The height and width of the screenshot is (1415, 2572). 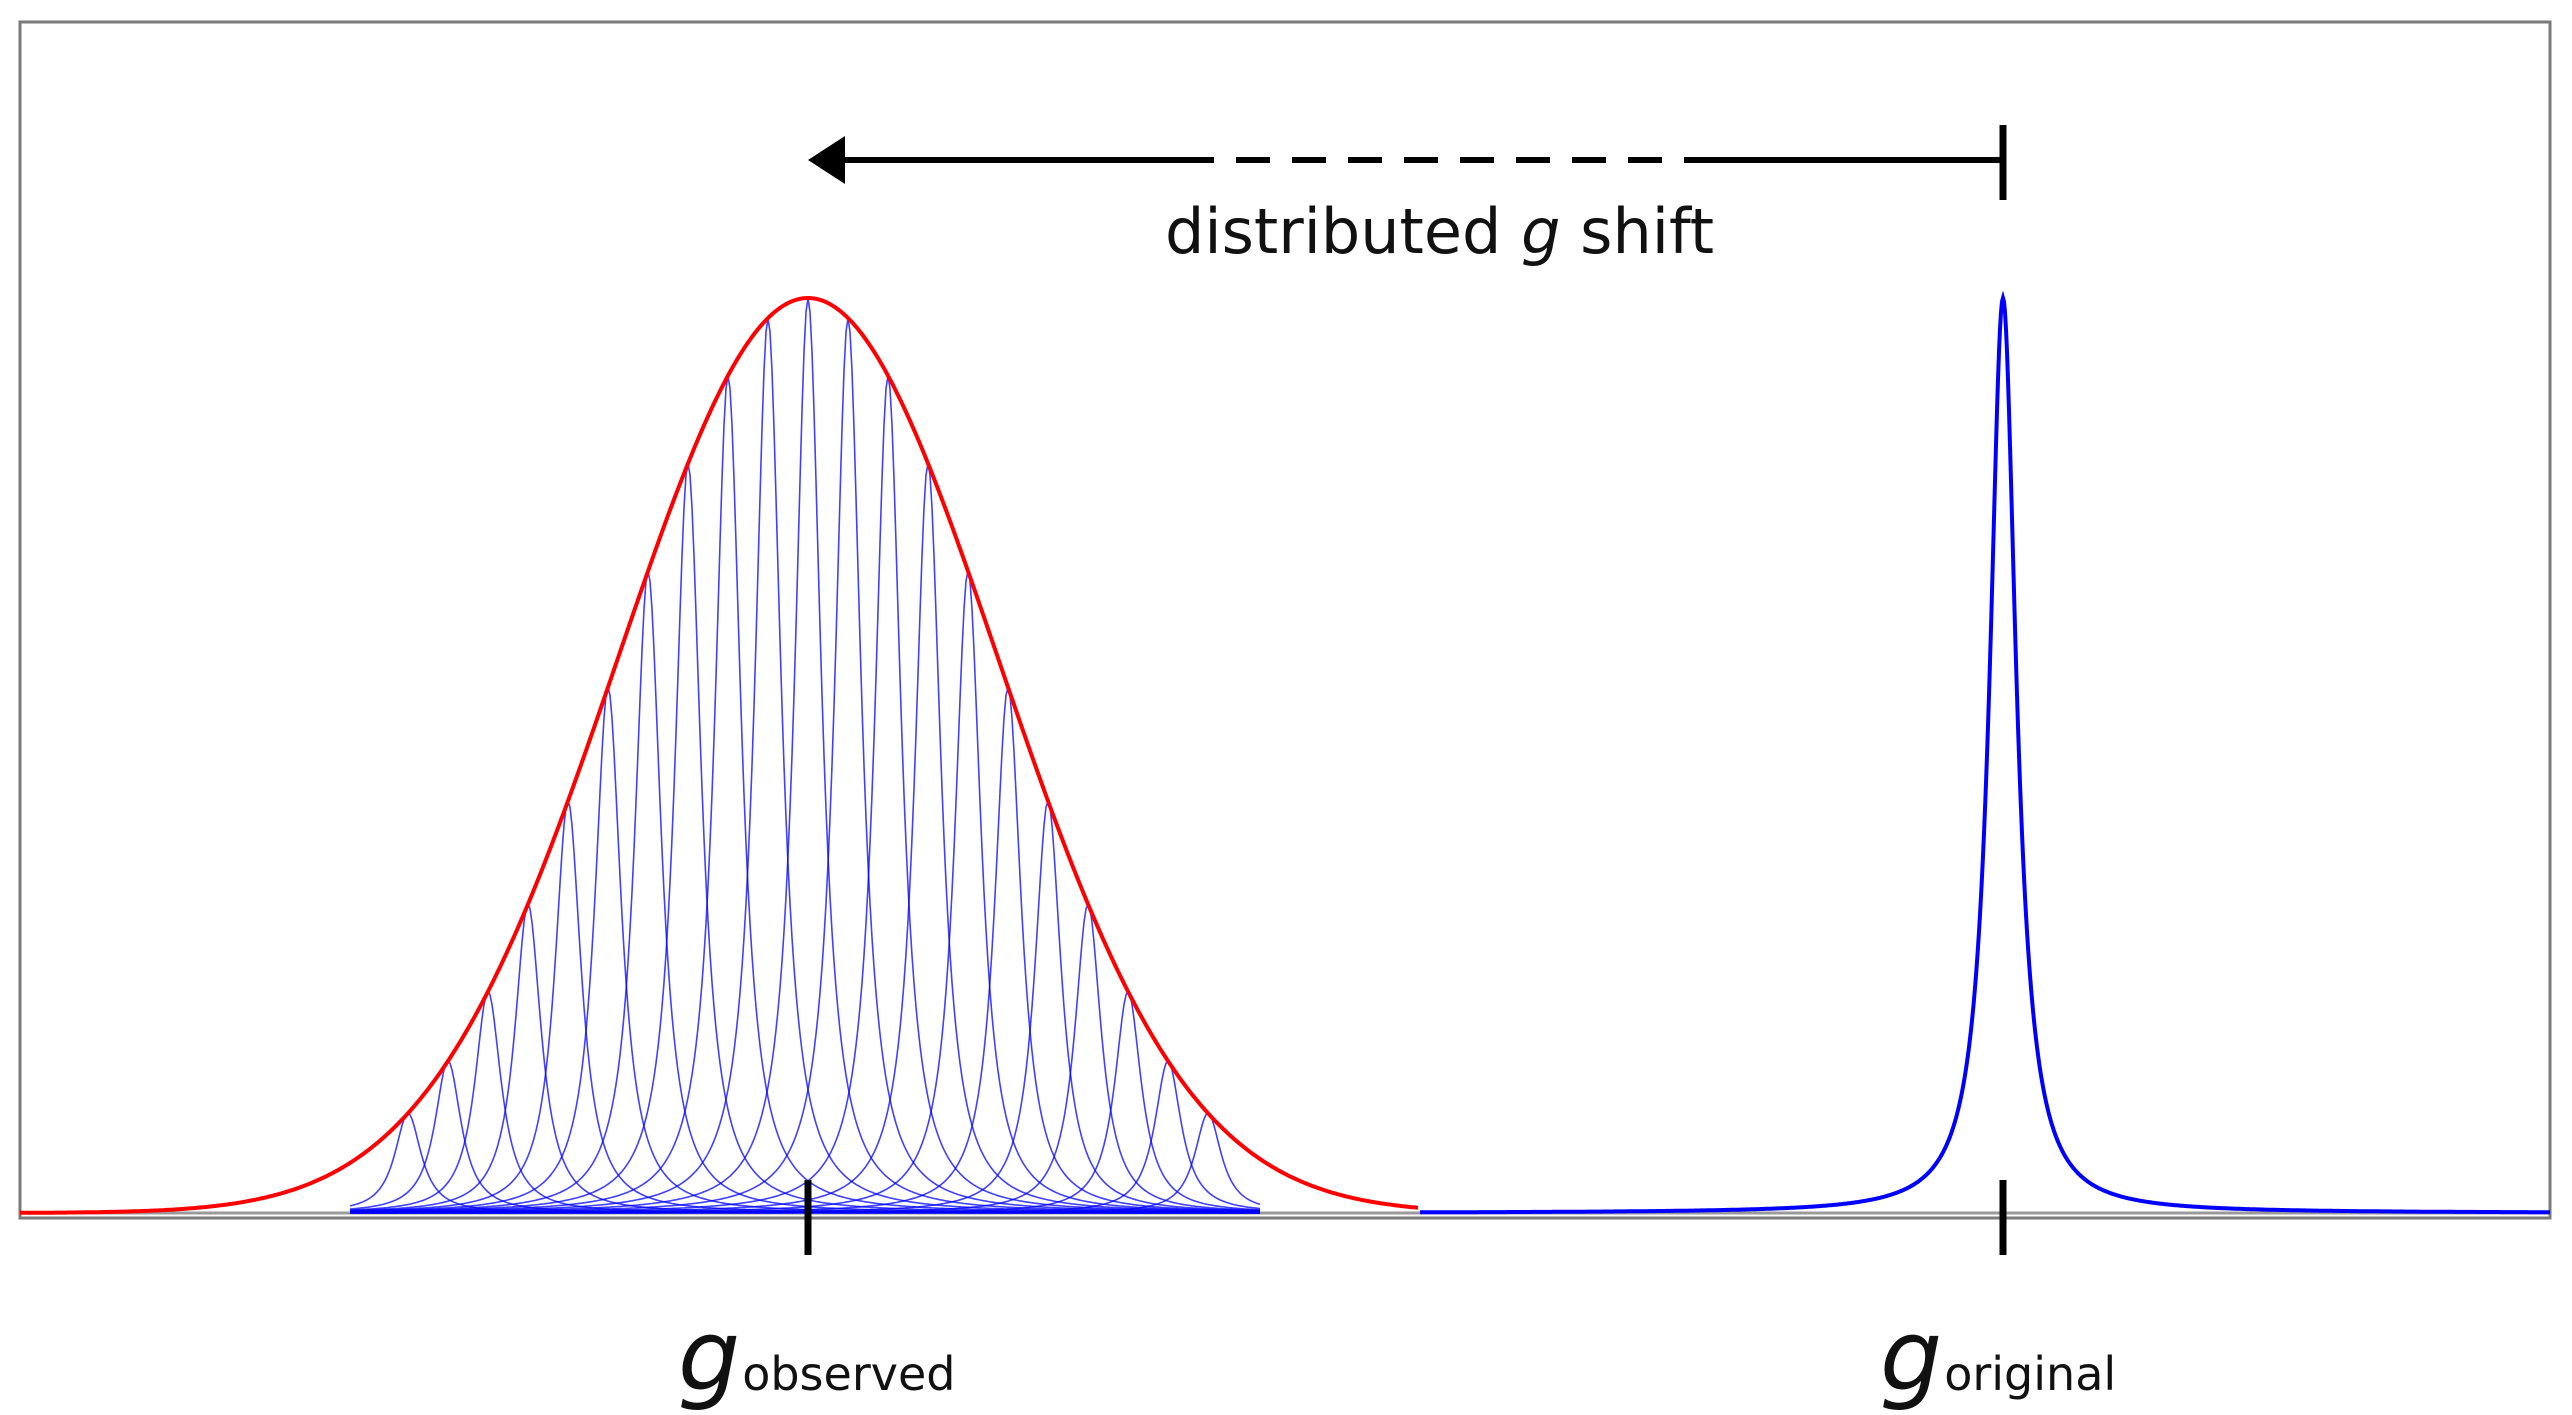 I want to click on g-observed-label: gobserved, so click(x=817, y=1357).